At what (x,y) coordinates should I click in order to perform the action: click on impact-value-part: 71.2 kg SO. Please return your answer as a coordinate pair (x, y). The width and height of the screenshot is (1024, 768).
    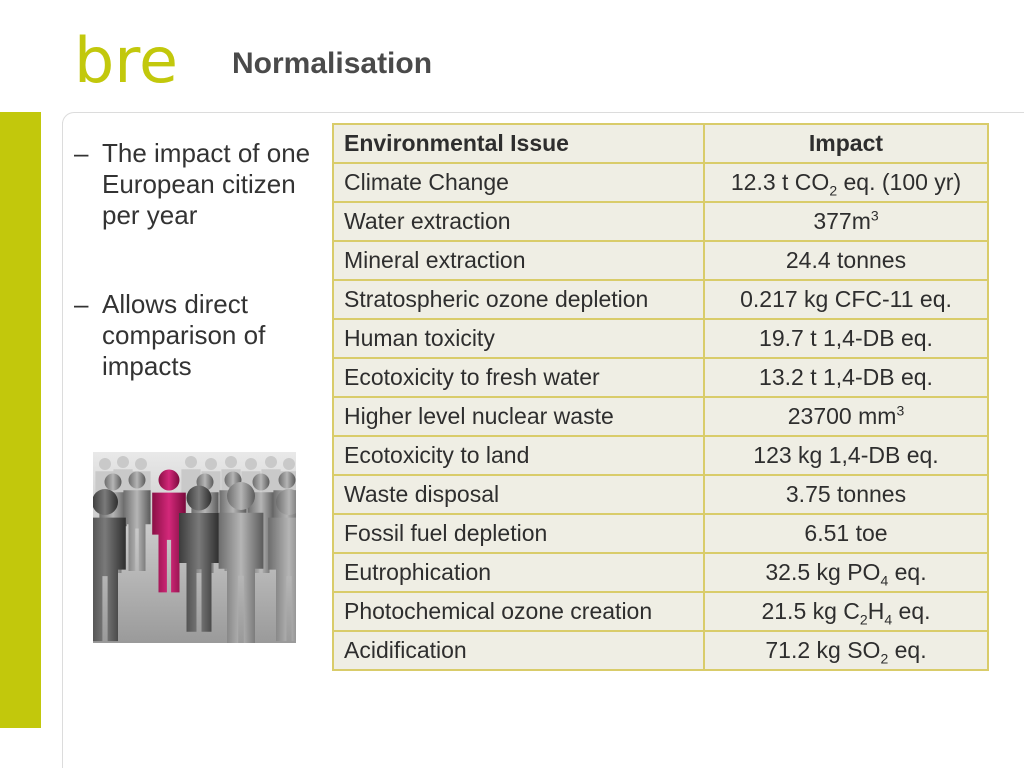
    Looking at the image, I should click on (823, 650).